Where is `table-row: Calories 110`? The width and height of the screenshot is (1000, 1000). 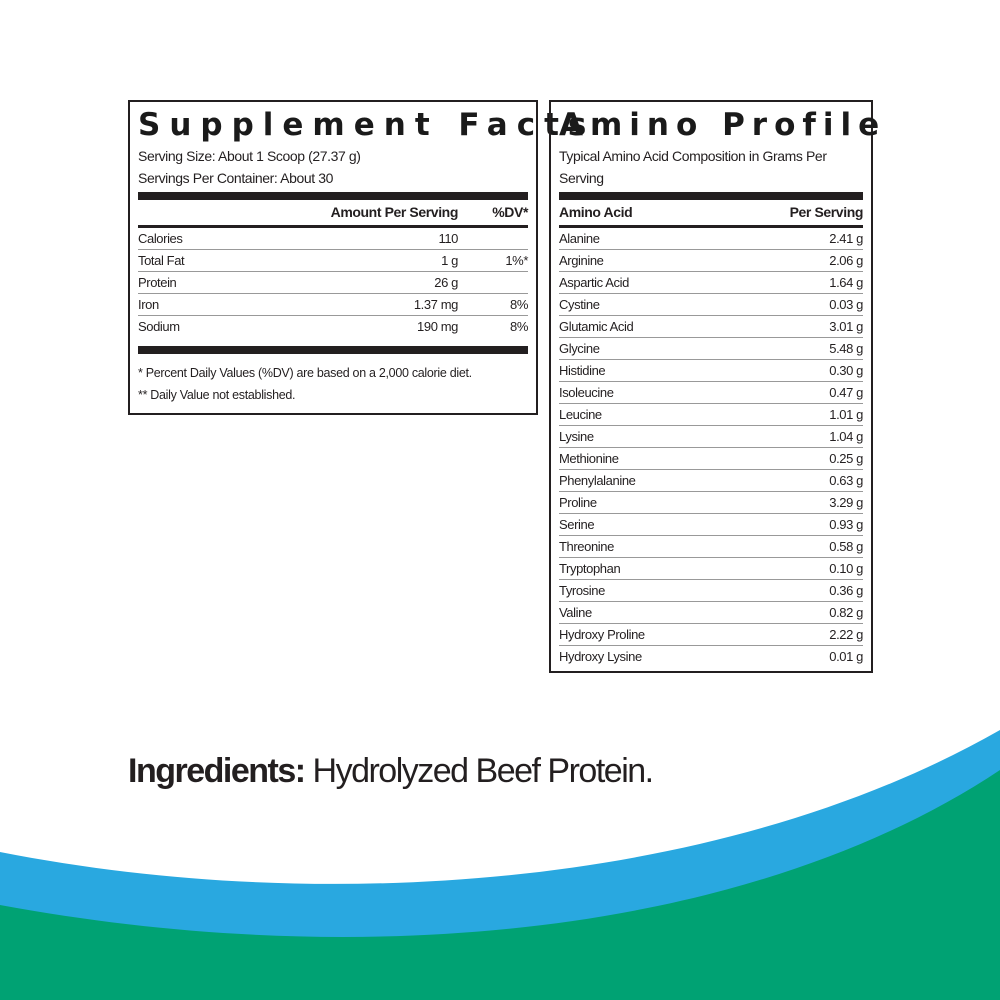
table-row: Calories 110 is located at coordinates (333, 239).